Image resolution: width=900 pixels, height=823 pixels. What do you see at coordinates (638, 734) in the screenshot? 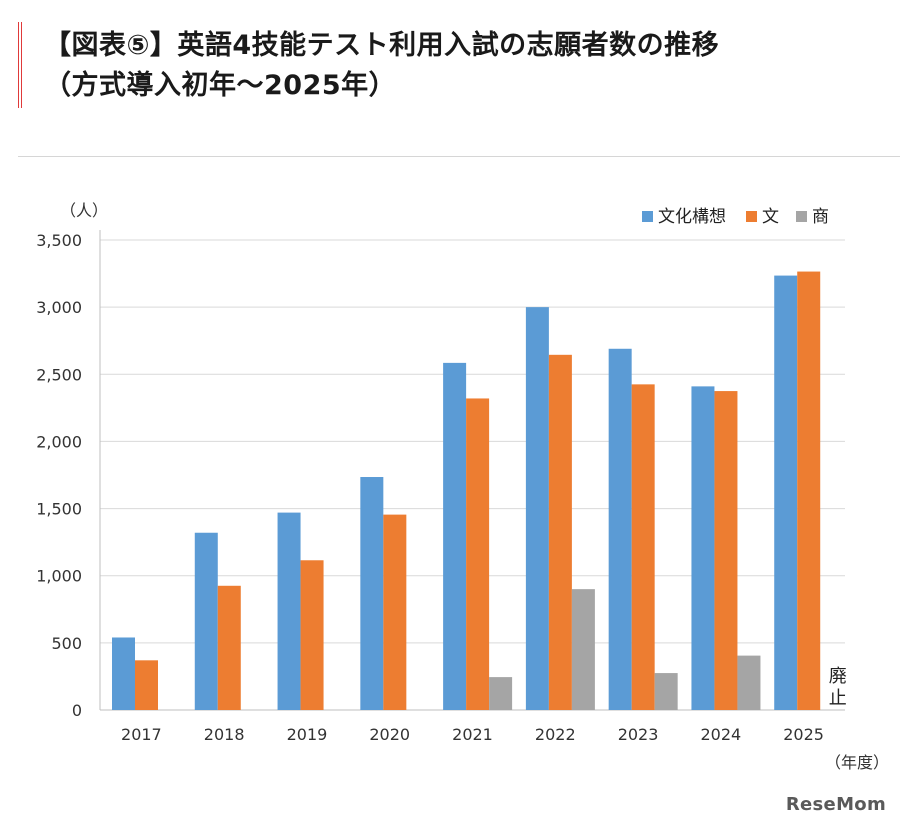
I see `x-tick-label: 2023` at bounding box center [638, 734].